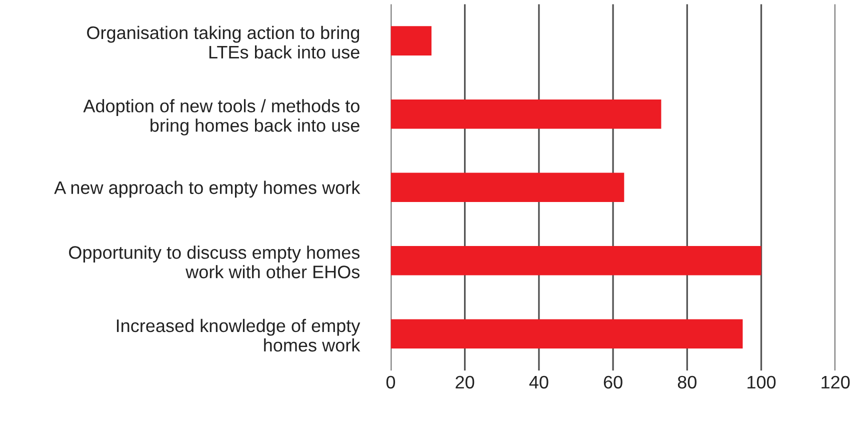 This screenshot has height=421, width=855. I want to click on x-tick-label: 60, so click(613, 382).